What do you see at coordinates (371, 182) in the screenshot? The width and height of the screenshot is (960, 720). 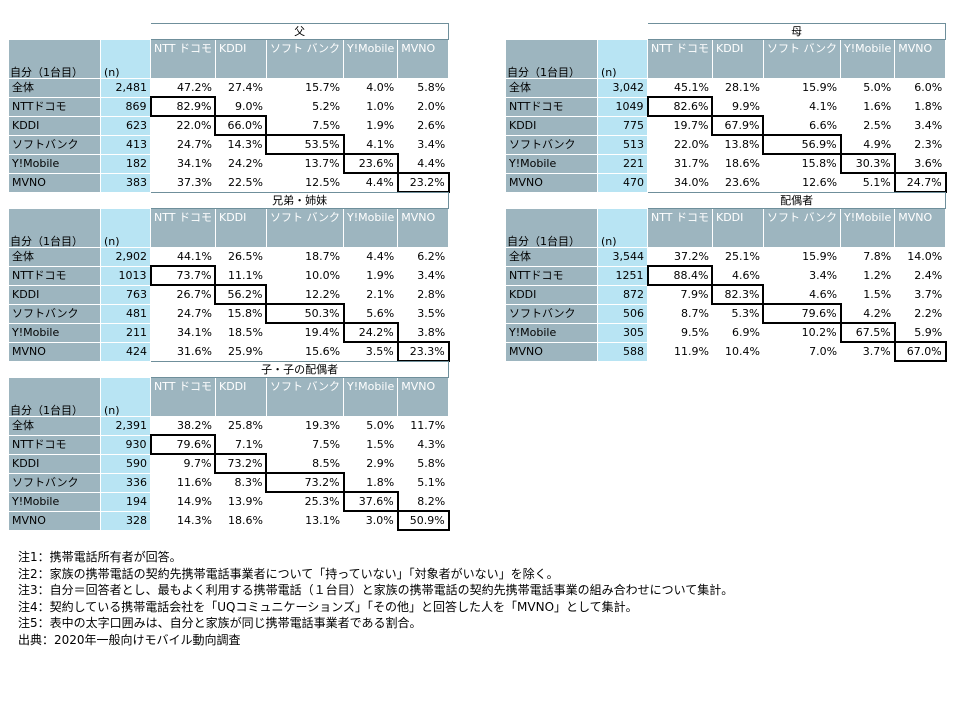 I see `value-cell: 4.4%` at bounding box center [371, 182].